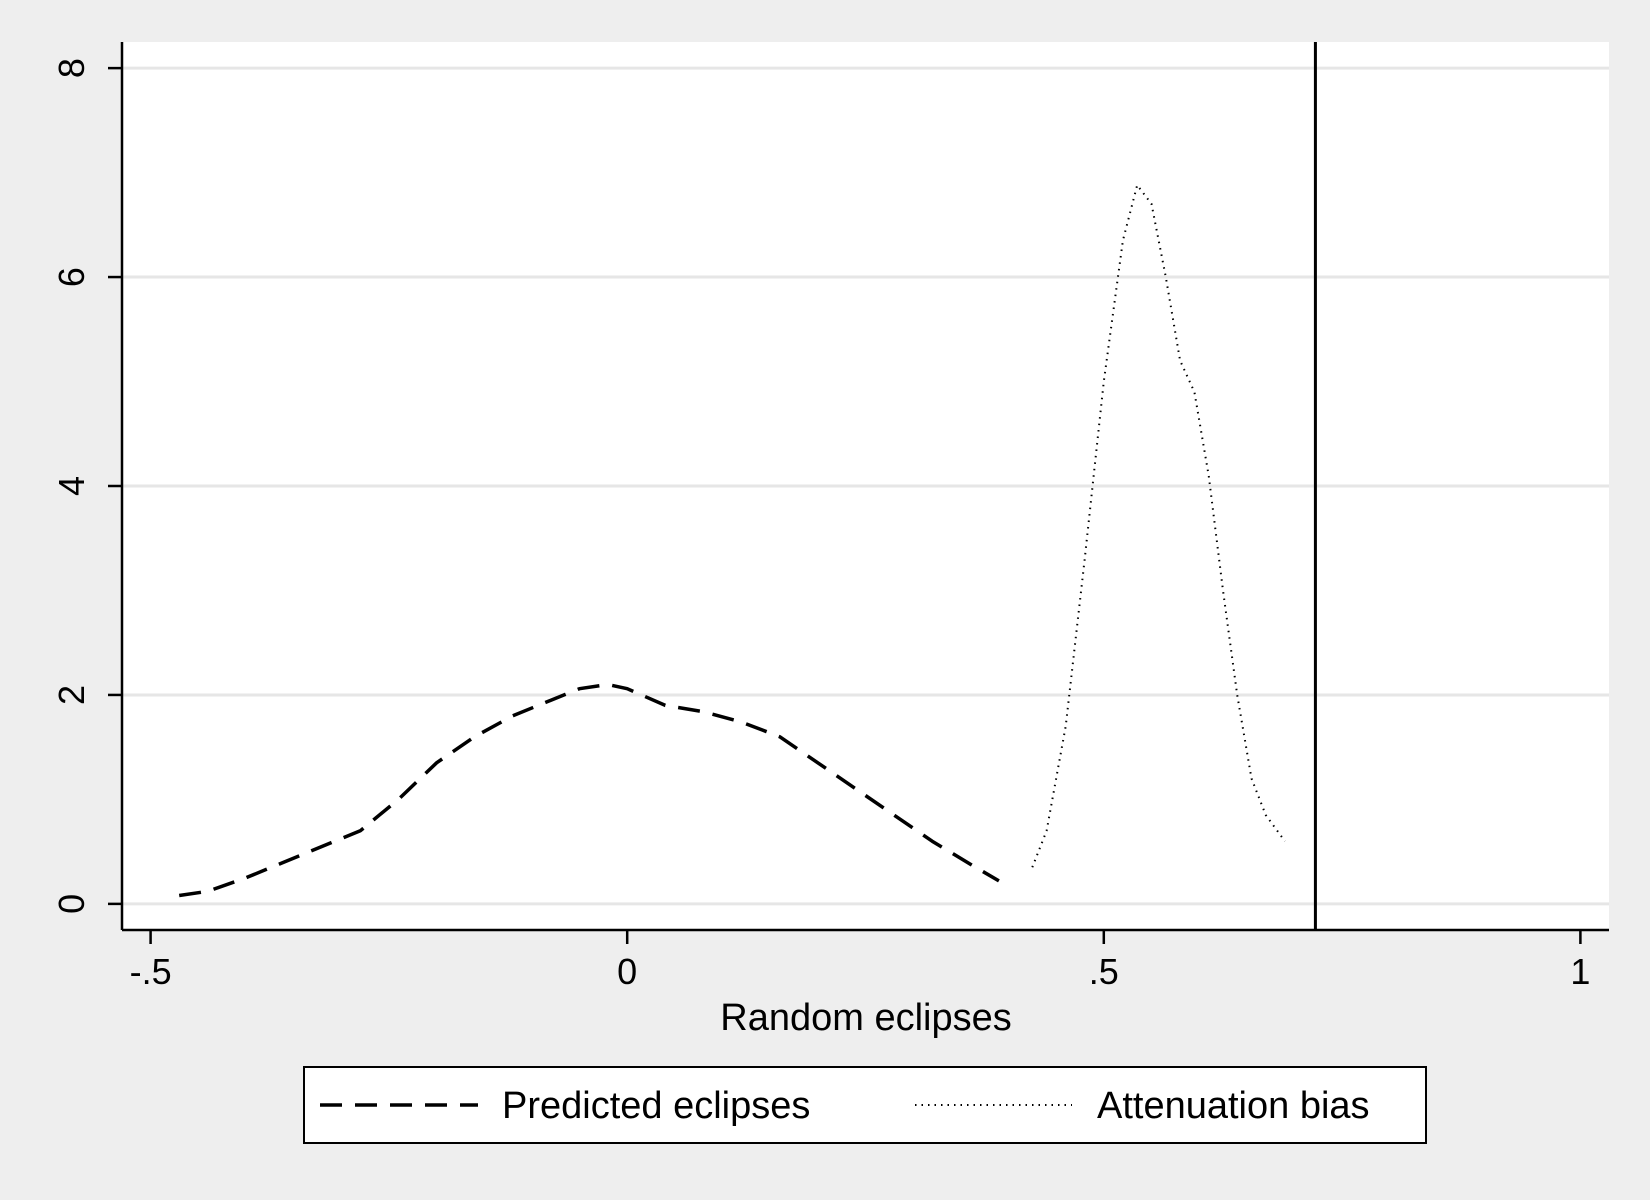 This screenshot has height=1200, width=1650. I want to click on y-tick-label-0: 0, so click(71, 904).